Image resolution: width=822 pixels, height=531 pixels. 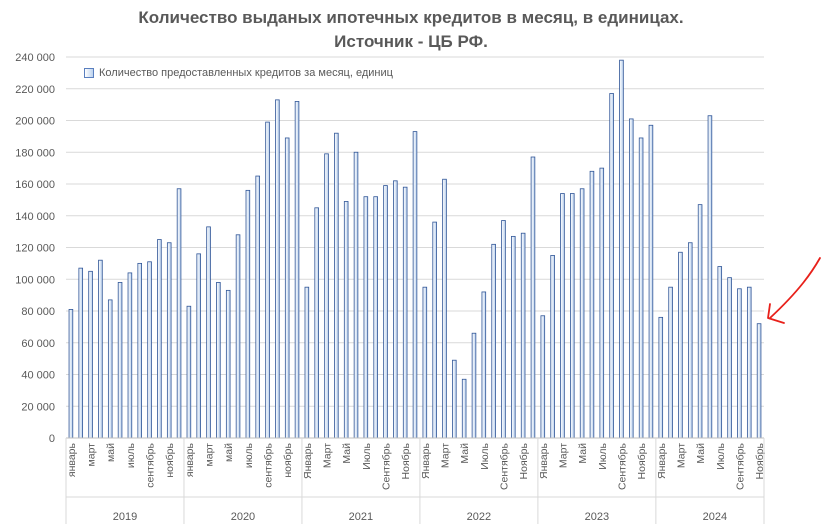 I want to click on arrow-shaft, so click(x=795, y=288).